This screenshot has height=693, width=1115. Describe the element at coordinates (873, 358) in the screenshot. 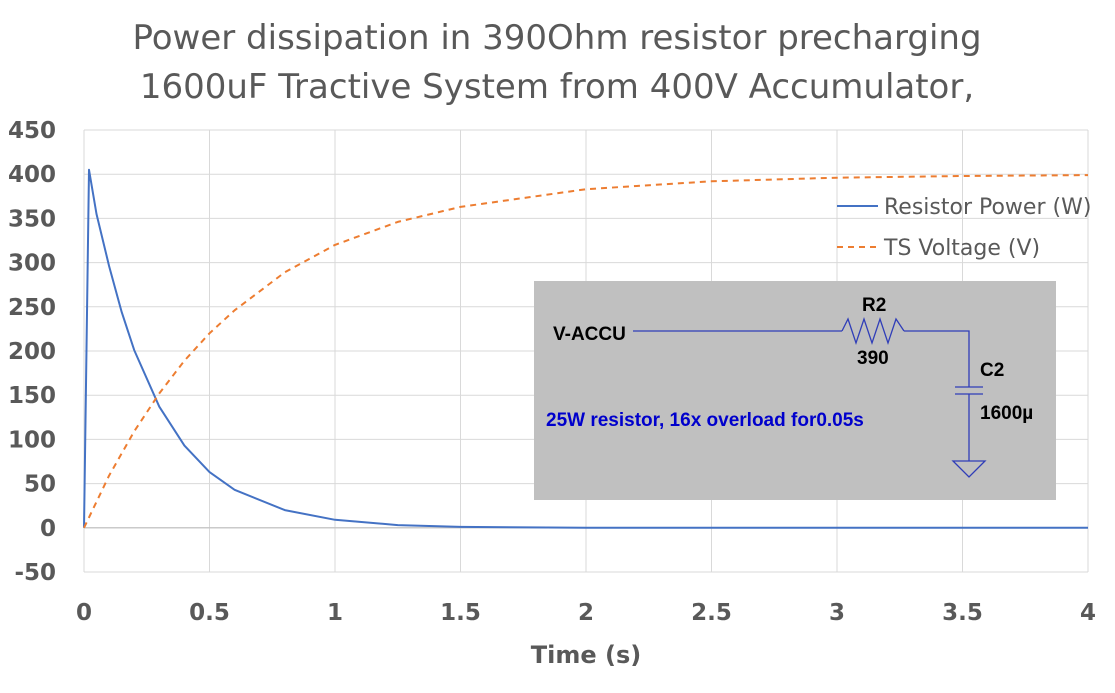

I see `resistor-value: 390` at that location.